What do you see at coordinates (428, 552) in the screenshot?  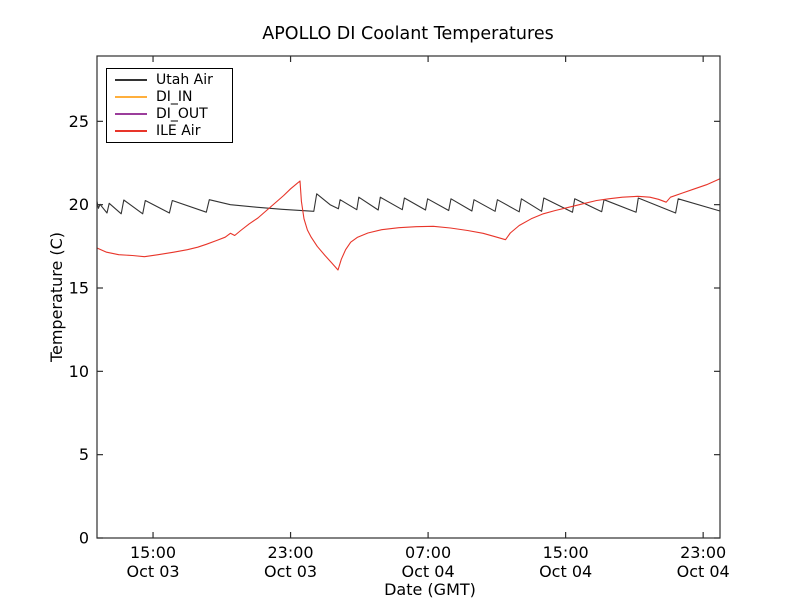 I see `x-tick-label-time: 07:00` at bounding box center [428, 552].